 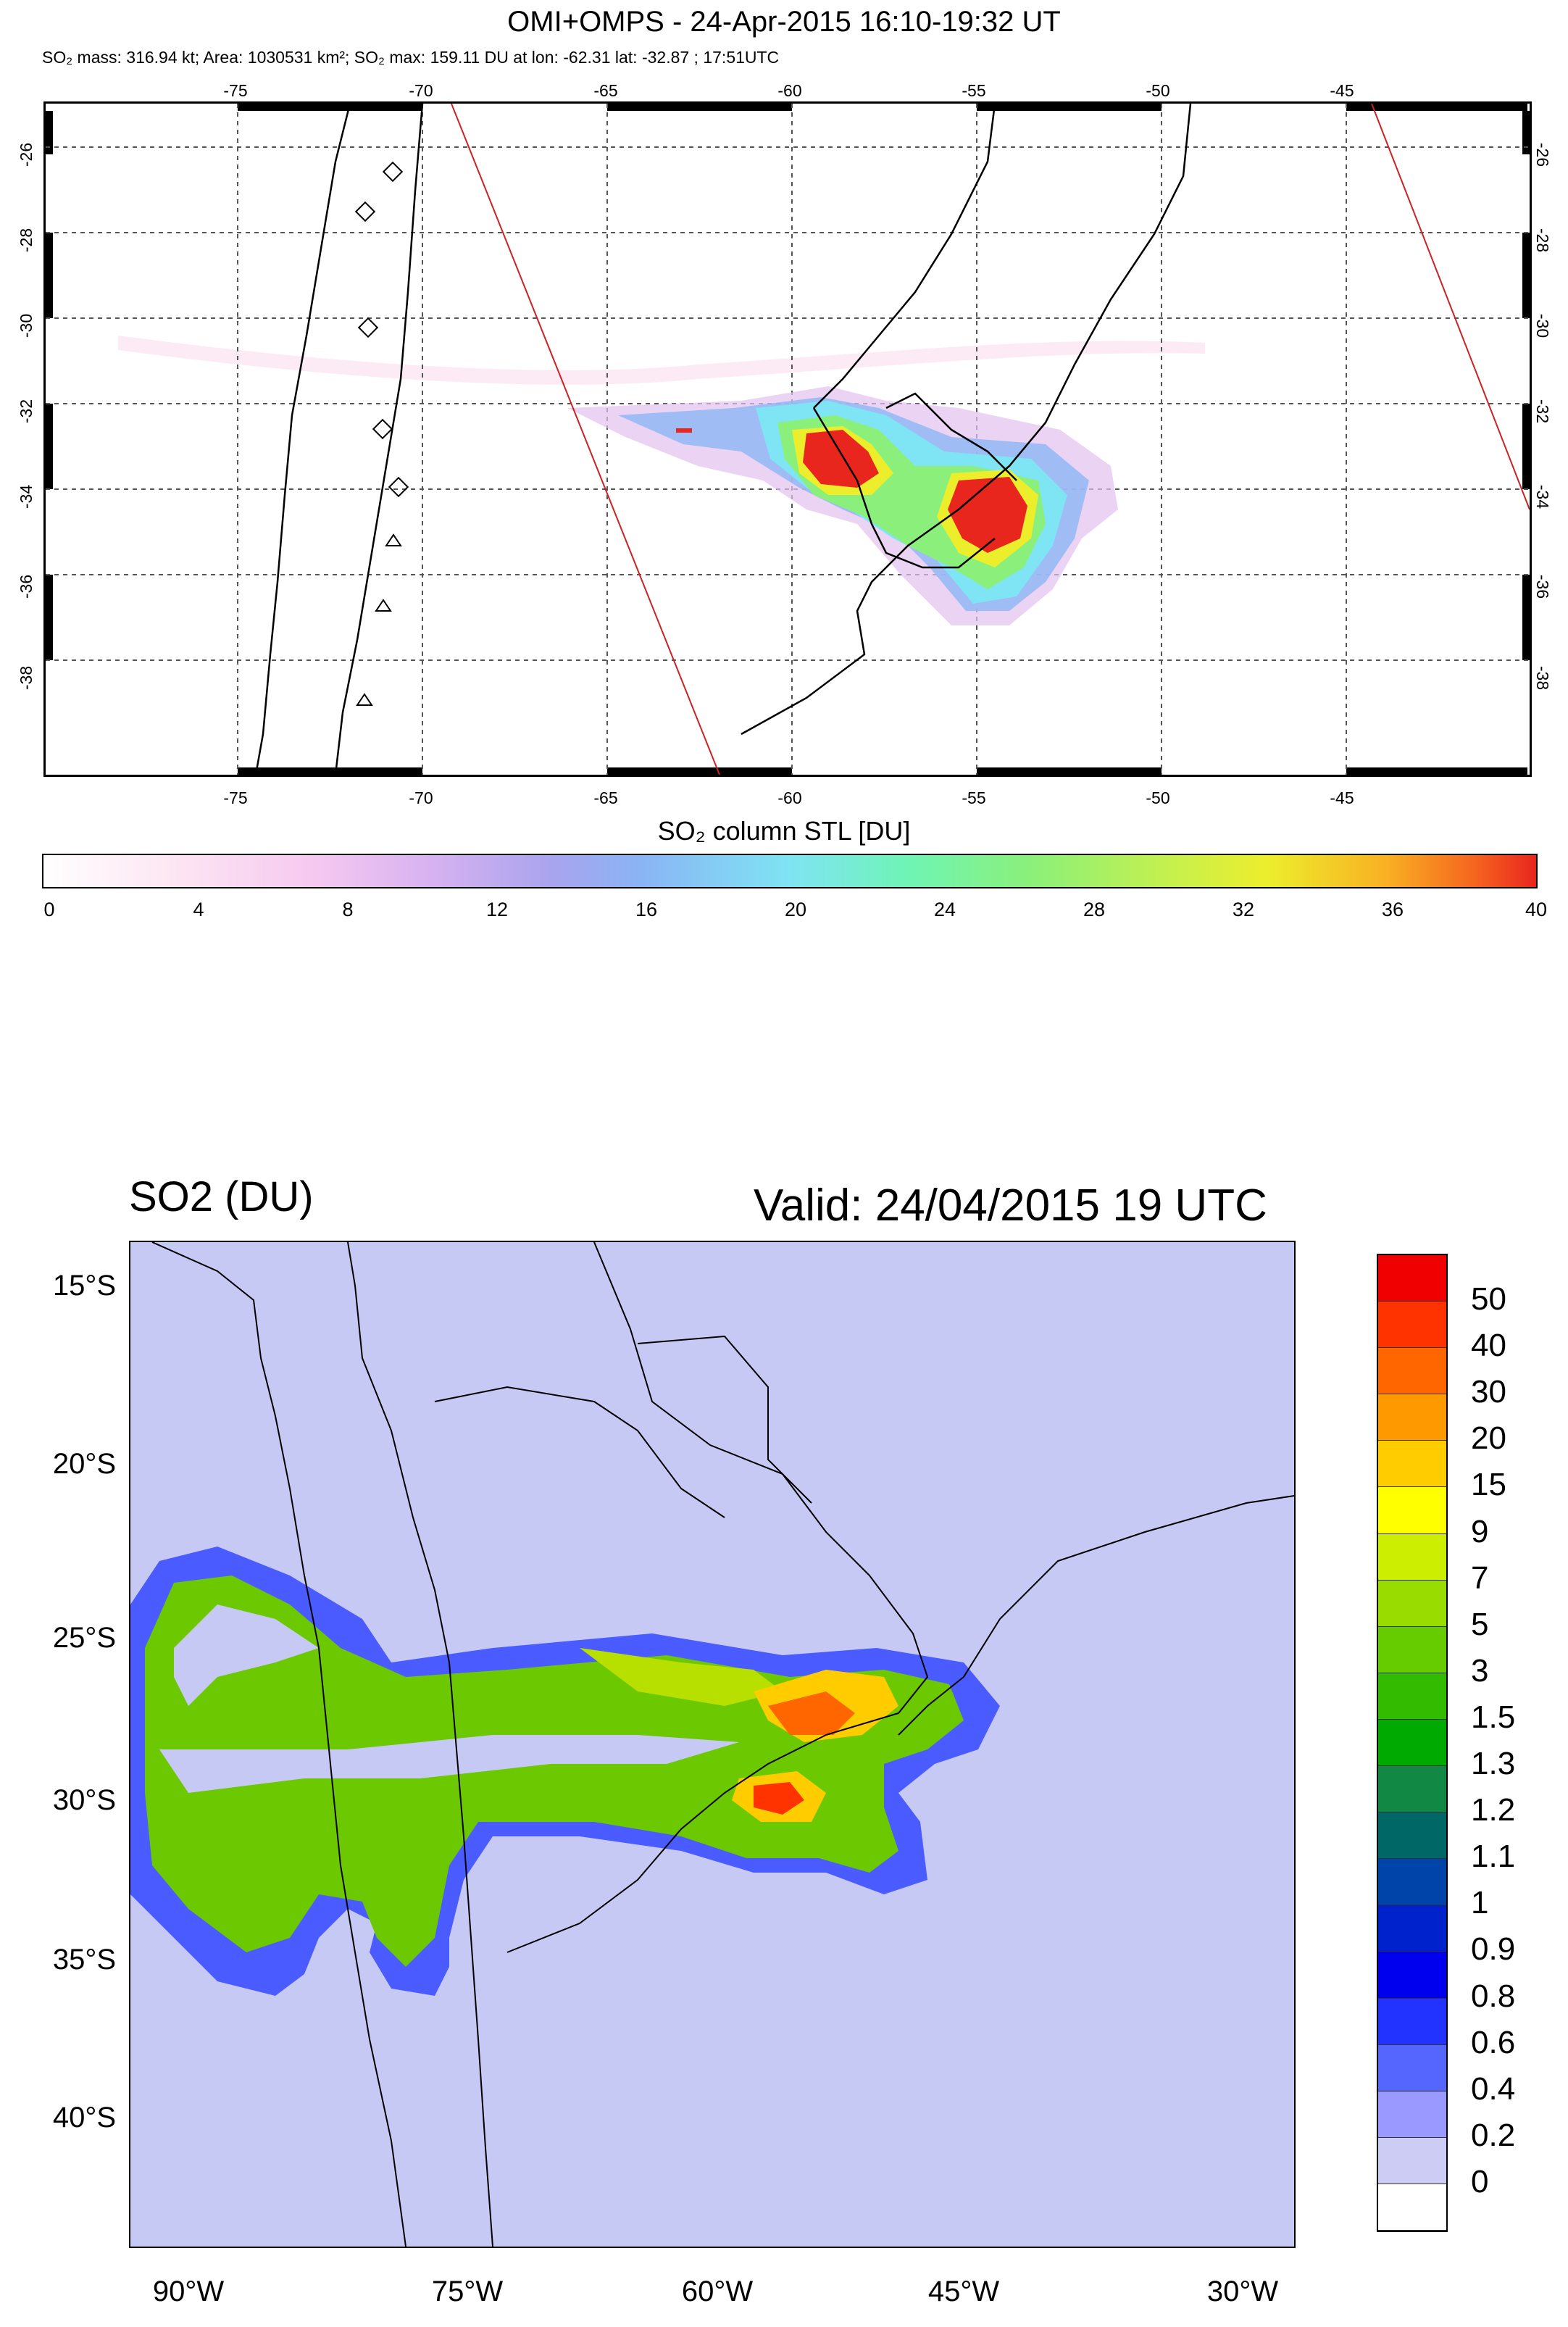 I want to click on p1-lat-tick-right: -30, so click(x=1543, y=325).